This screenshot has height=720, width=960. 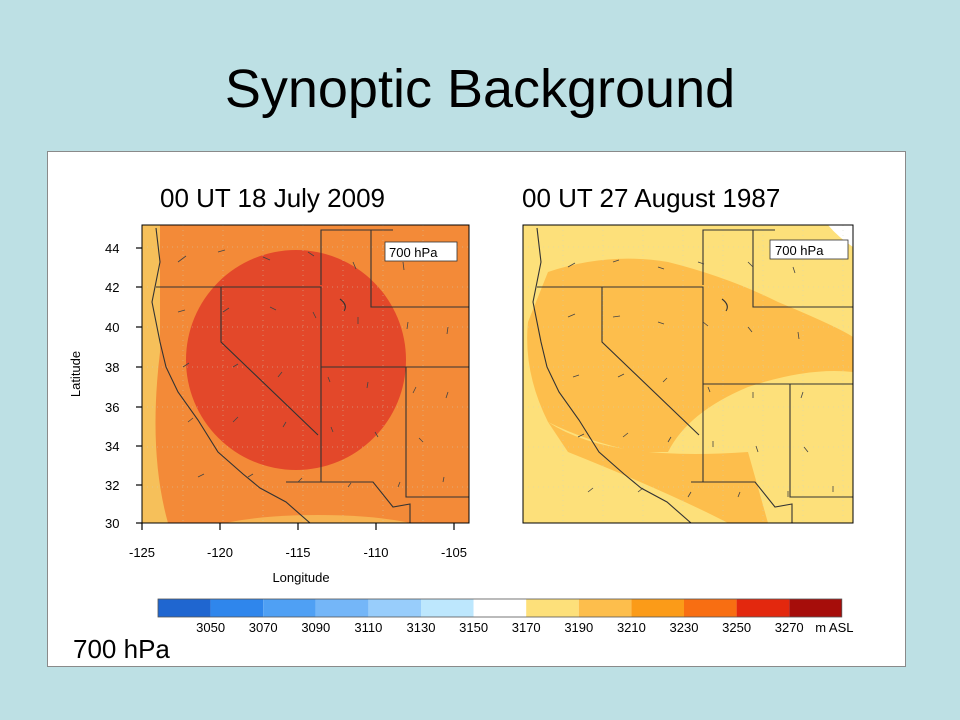 What do you see at coordinates (368, 627) in the screenshot?
I see `colorbar-tick-label: 3110` at bounding box center [368, 627].